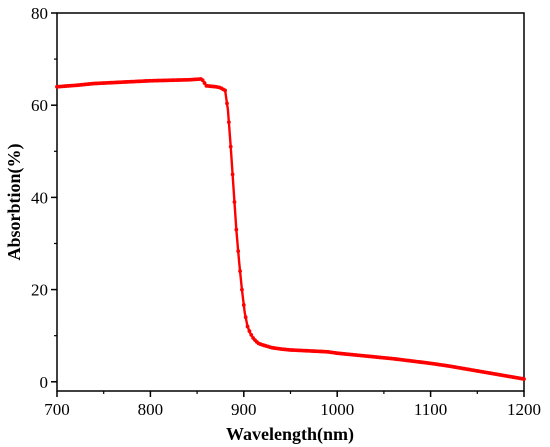  Describe the element at coordinates (39, 290) in the screenshot. I see `y-tick-label: 20` at that location.